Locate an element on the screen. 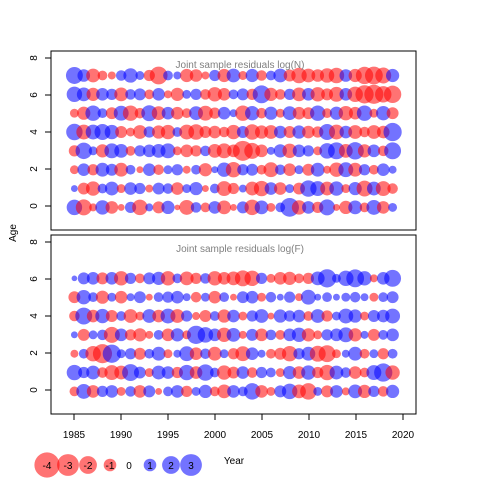 This screenshot has width=480, height=480. x-tick-label: 2020 is located at coordinates (403, 435).